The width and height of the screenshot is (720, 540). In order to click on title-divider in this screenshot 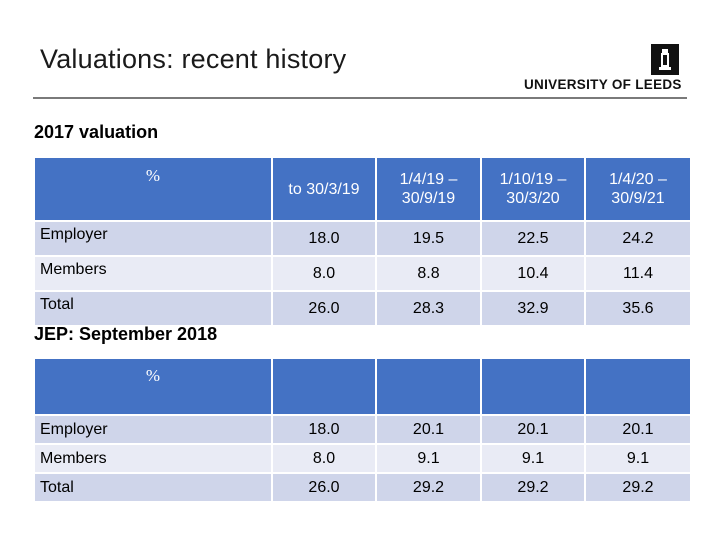, I will do `click(360, 98)`.